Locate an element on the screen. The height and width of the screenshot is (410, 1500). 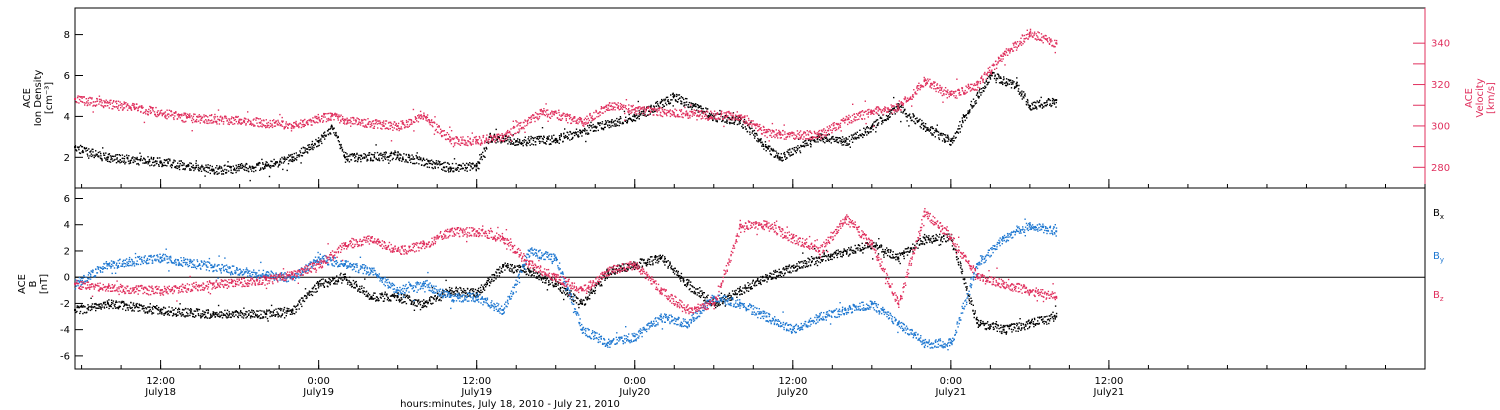
velocity-label-line2: Velocity is located at coordinates (1480, 97).